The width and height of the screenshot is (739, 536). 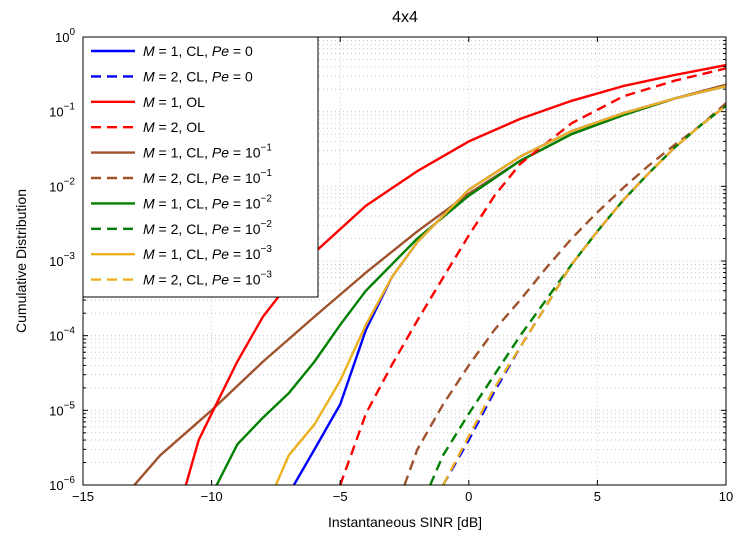 I want to click on y-tick-label: 10⁻⁶, so click(x=62, y=484).